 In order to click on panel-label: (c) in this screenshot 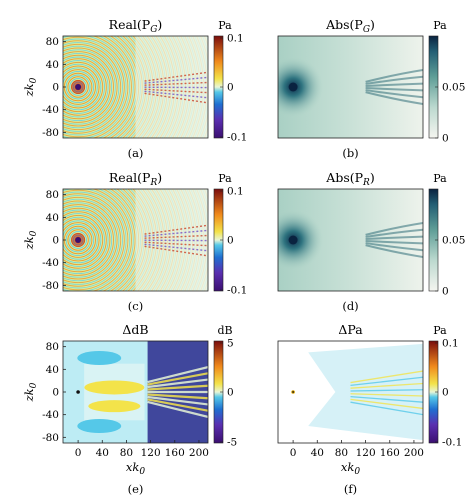, I will do `click(135, 306)`.